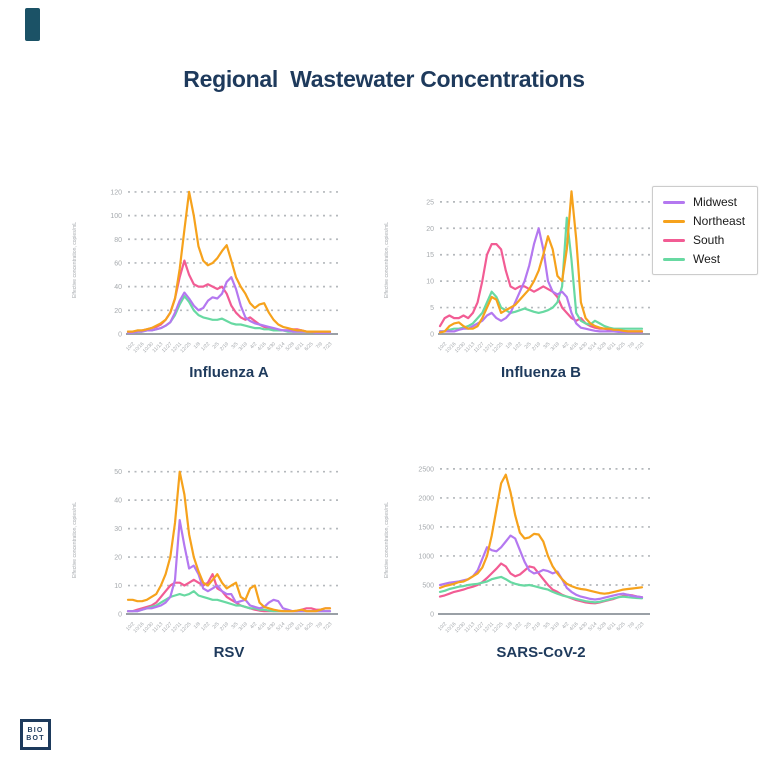 The width and height of the screenshot is (768, 768). Describe the element at coordinates (540, 372) in the screenshot. I see `chart-title-influenza-b: Influenza B` at that location.